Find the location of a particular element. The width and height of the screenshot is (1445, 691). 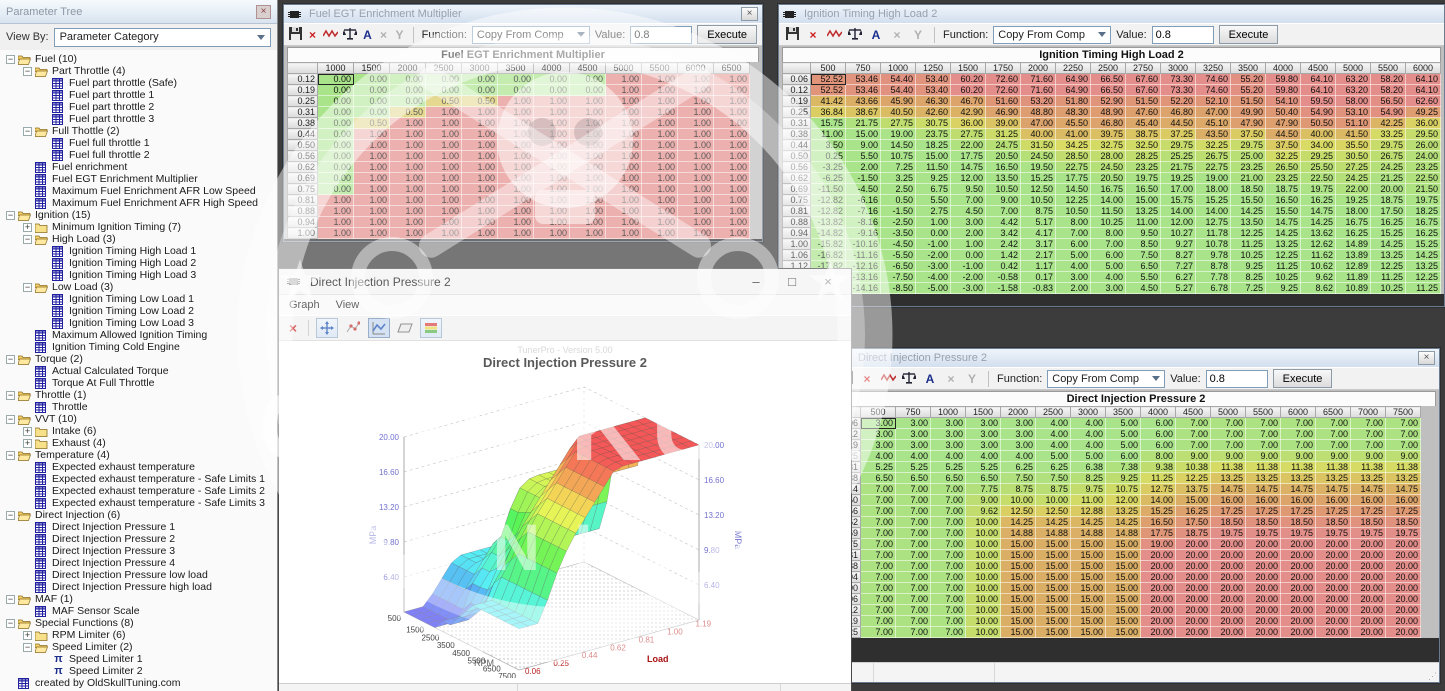

table-cell: 29.75 is located at coordinates (1178, 145).